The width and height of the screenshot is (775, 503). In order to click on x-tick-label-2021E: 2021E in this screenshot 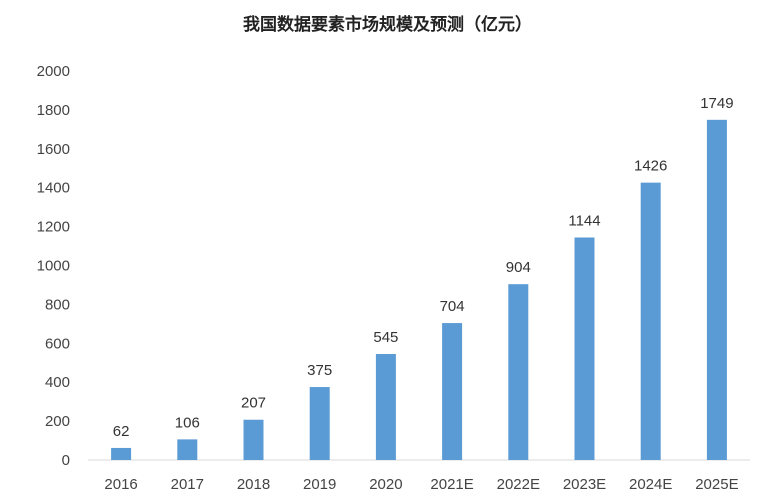, I will do `click(451, 484)`.